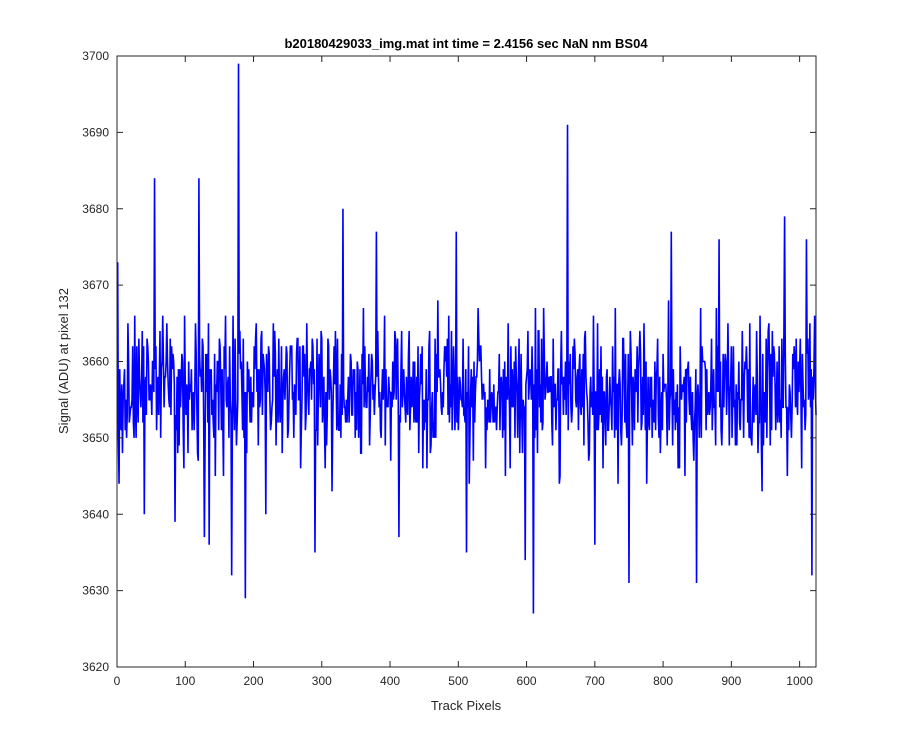  I want to click on x-tick-label: 700, so click(595, 681).